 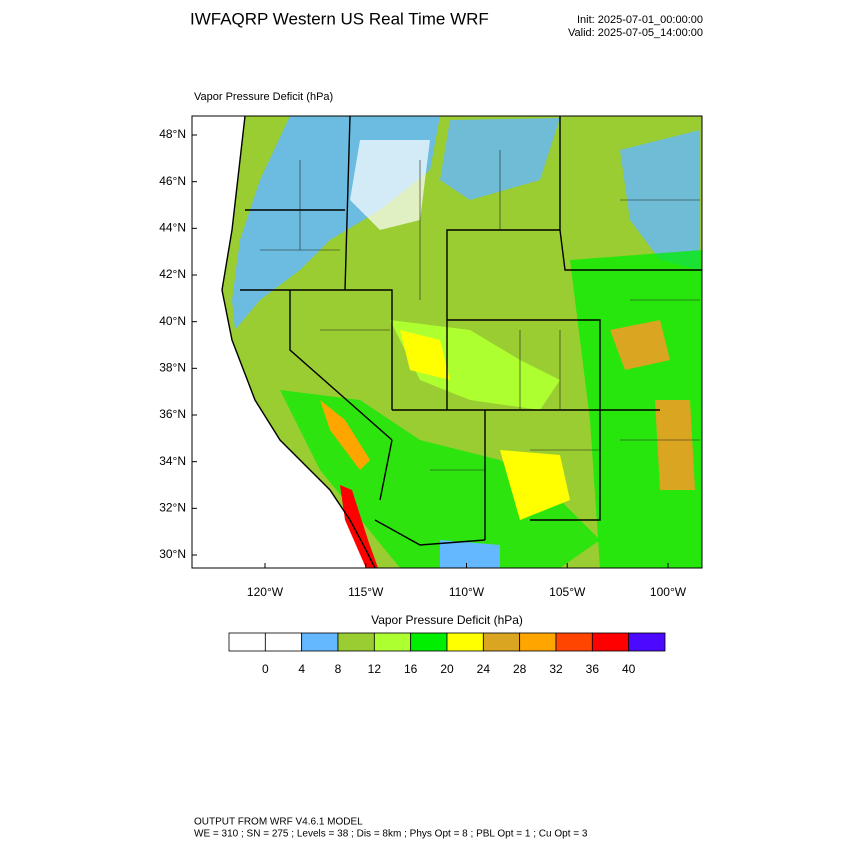 I want to click on x-tick-label: 110°W, so click(x=467, y=592).